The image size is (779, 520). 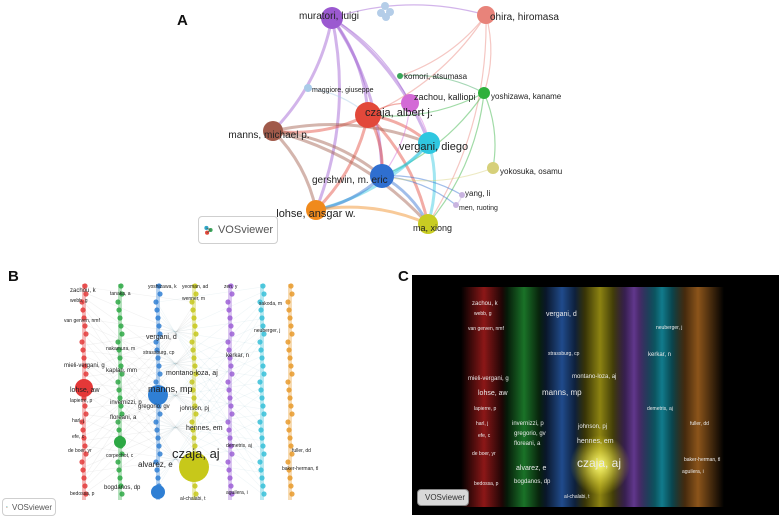 I want to click on panel-c-label-van-gerven-nmf: van gerven, nmf, so click(x=486, y=329).